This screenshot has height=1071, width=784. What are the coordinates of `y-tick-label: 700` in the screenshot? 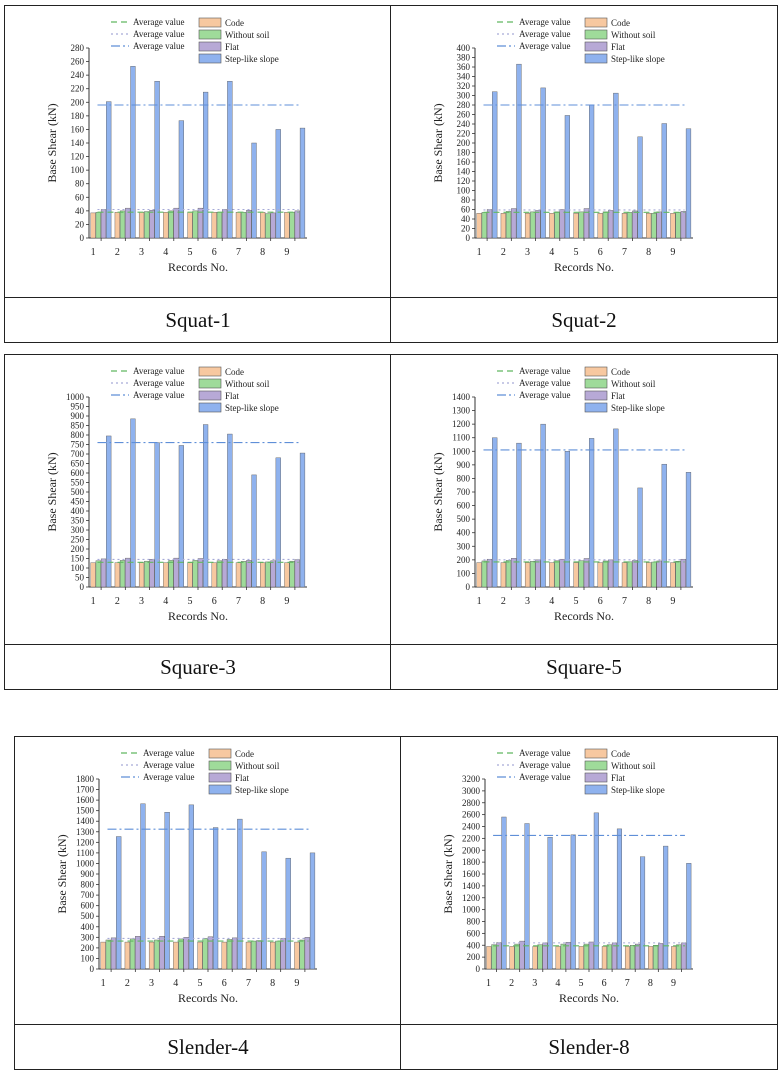 It's located at (78, 454).